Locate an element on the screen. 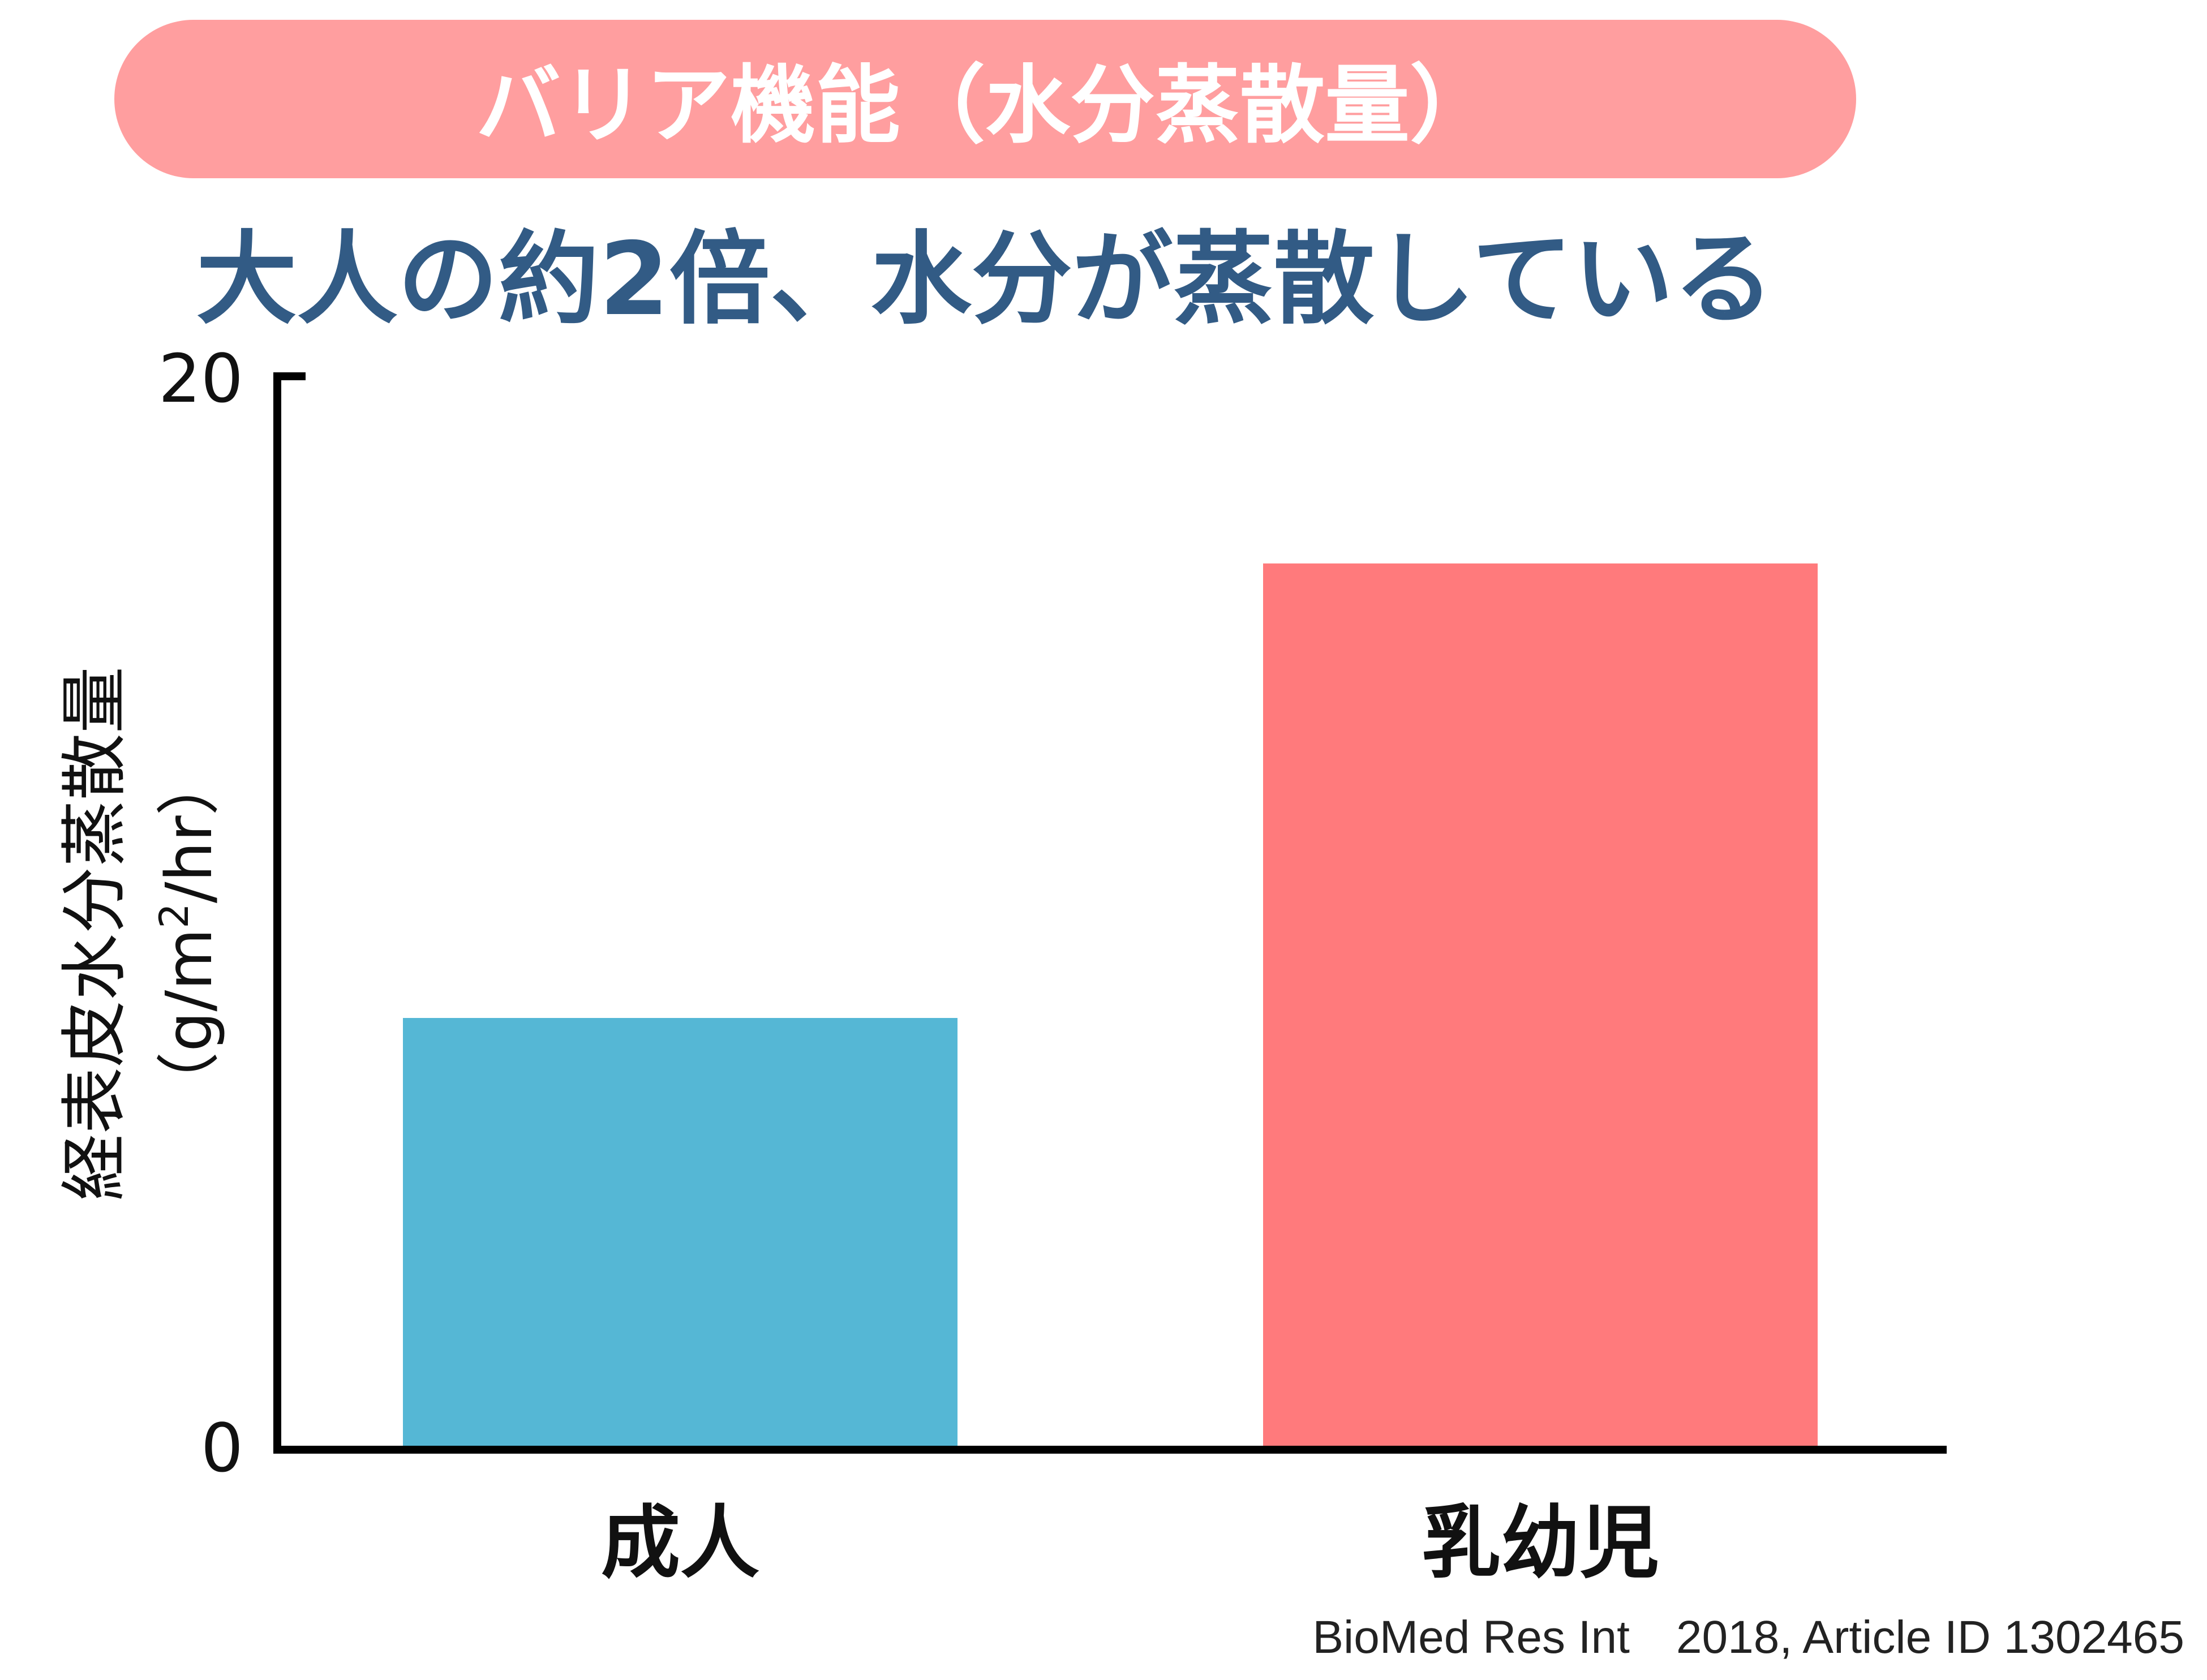  y-tick-label-1: 20 is located at coordinates (200, 379).